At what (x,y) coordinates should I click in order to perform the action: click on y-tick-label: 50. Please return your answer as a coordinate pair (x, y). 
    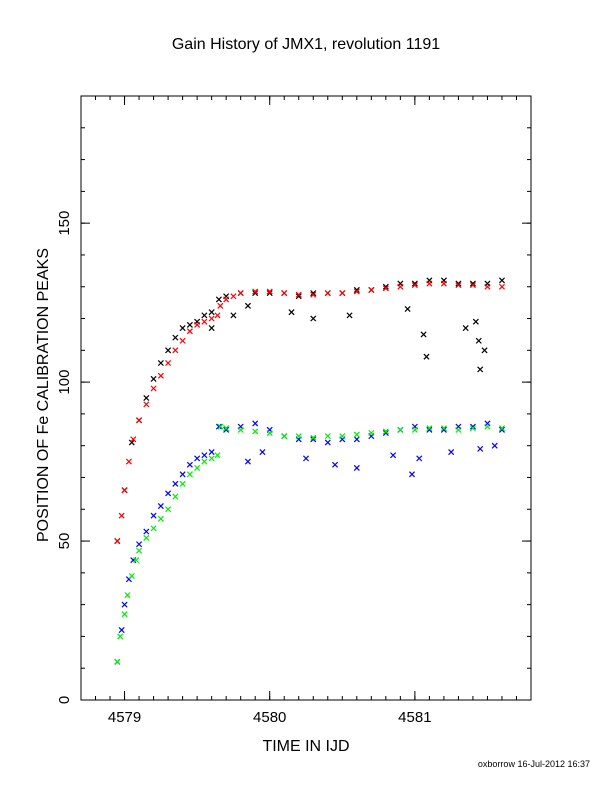
    Looking at the image, I should click on (64, 541).